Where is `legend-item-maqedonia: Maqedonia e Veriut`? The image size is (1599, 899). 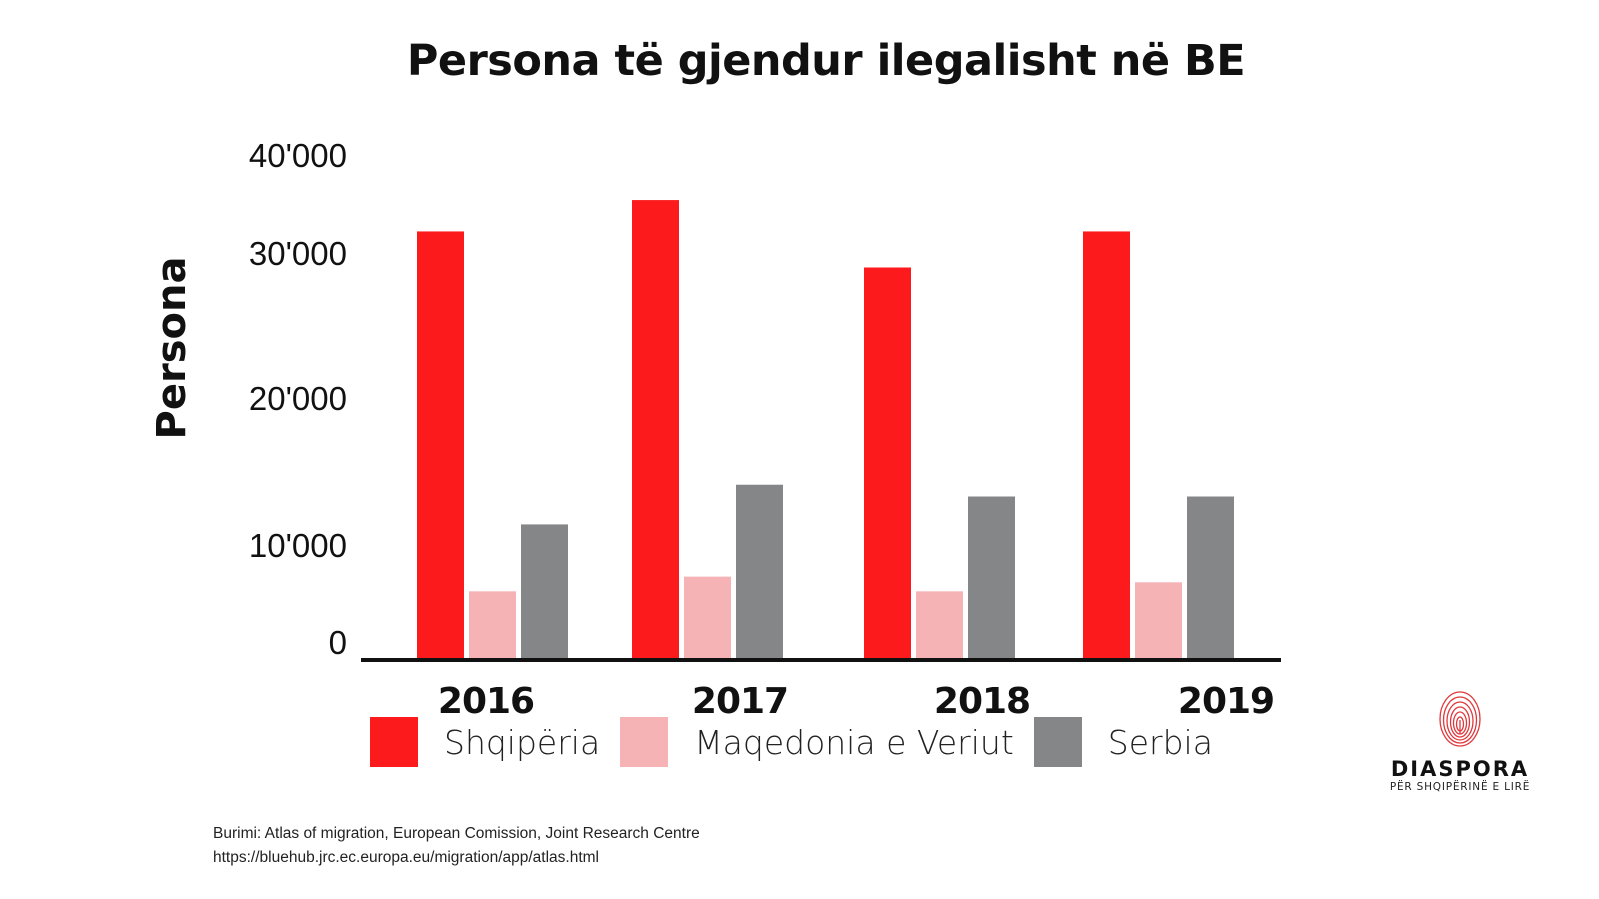
legend-item-maqedonia: Maqedonia e Veriut is located at coordinates (817, 742).